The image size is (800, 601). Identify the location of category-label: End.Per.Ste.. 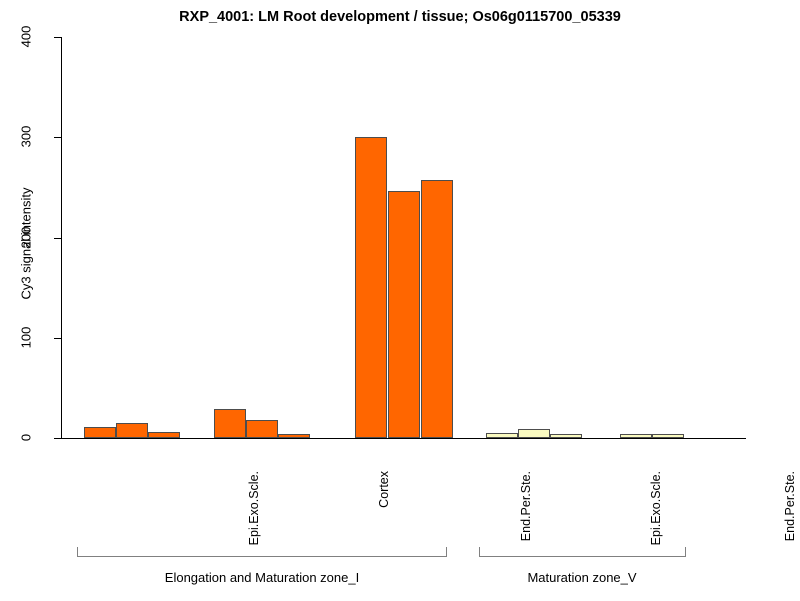
(790, 506).